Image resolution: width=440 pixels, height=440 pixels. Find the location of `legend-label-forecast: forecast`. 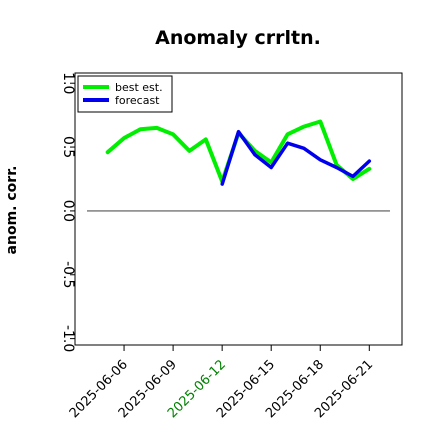

legend-label-forecast: forecast is located at coordinates (137, 100).